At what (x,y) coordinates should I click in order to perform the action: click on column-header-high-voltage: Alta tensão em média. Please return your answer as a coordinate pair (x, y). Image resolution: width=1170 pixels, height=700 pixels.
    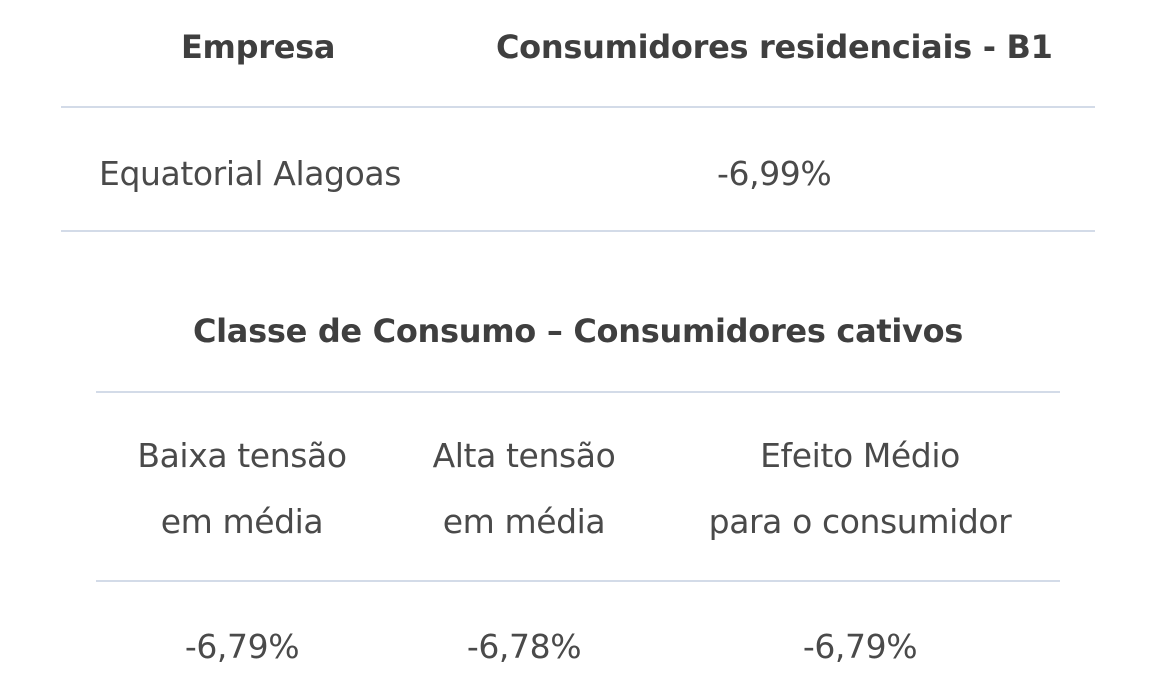
    Looking at the image, I should click on (524, 489).